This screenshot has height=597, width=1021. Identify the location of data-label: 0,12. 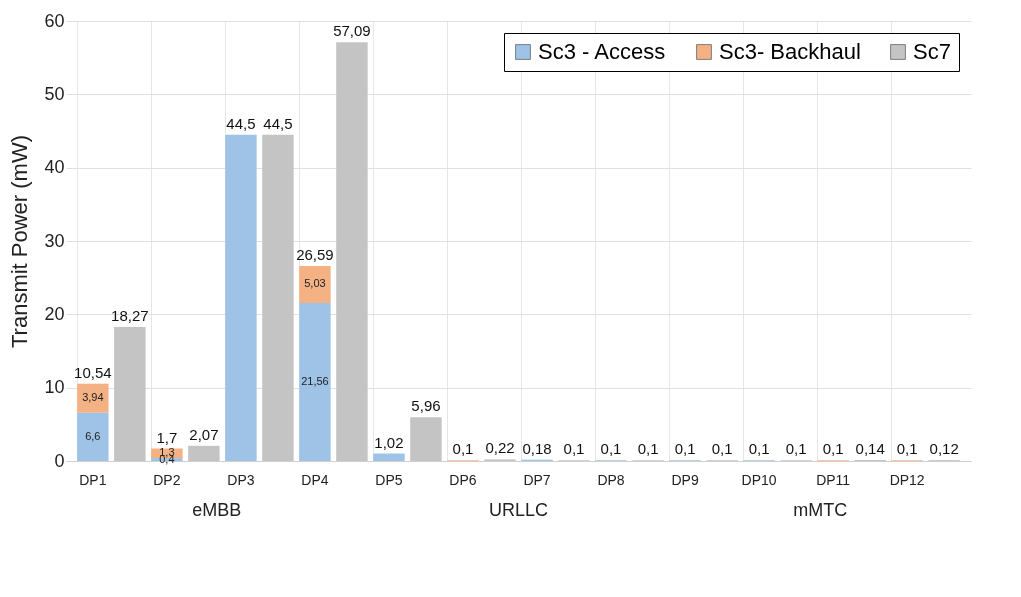
(944, 449).